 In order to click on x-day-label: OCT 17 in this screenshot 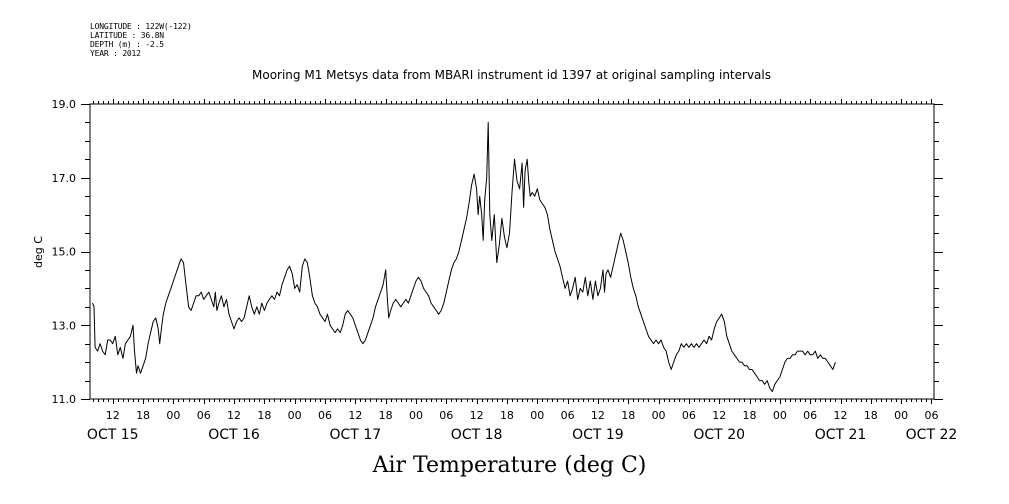, I will do `click(356, 435)`.